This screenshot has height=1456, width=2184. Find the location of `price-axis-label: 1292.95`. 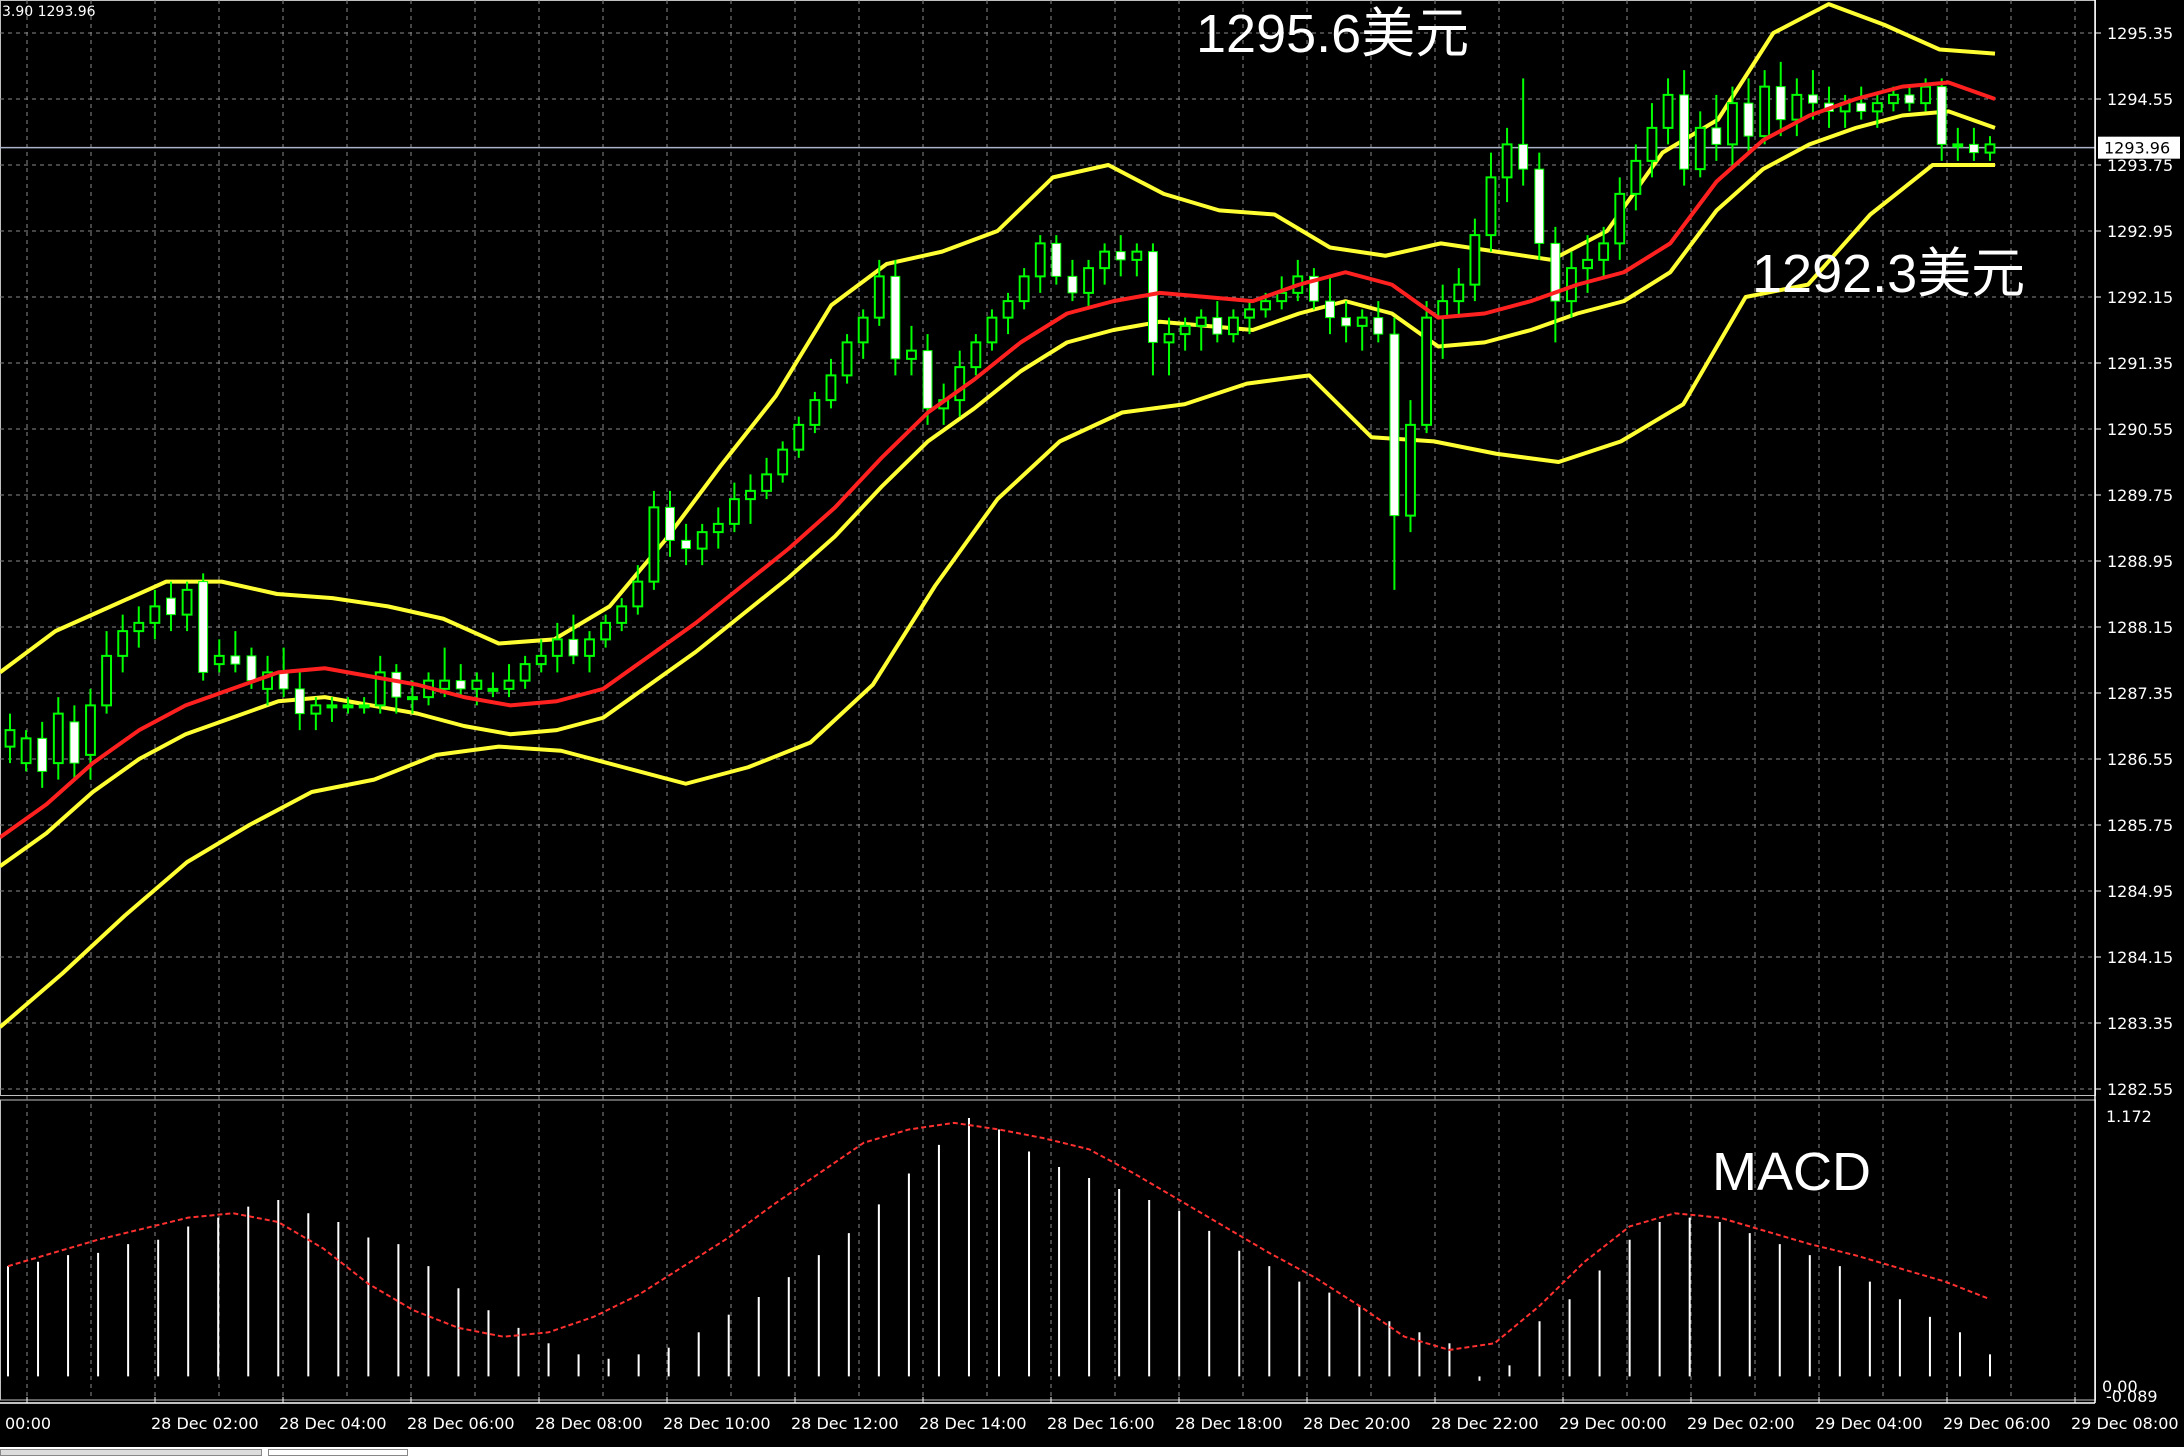

price-axis-label: 1292.95 is located at coordinates (2140, 231).